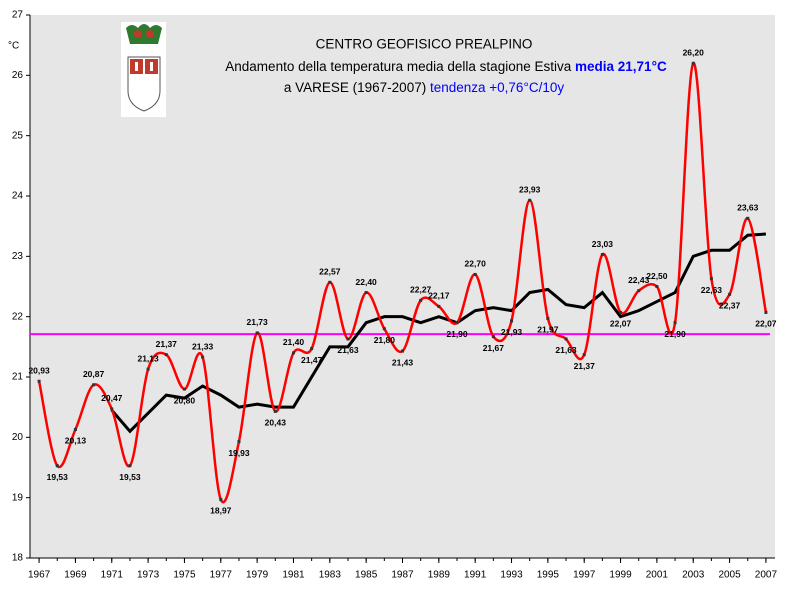 The width and height of the screenshot is (790, 600). What do you see at coordinates (39, 370) in the screenshot?
I see `value-label: 20,93` at bounding box center [39, 370].